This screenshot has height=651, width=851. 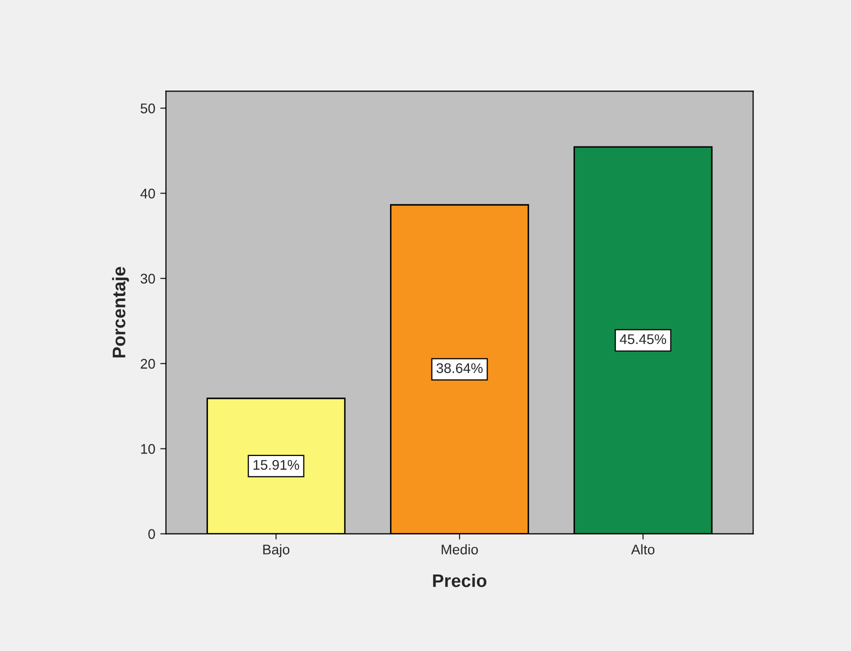 I want to click on y-axis-title: Porcentaje, so click(x=120, y=312).